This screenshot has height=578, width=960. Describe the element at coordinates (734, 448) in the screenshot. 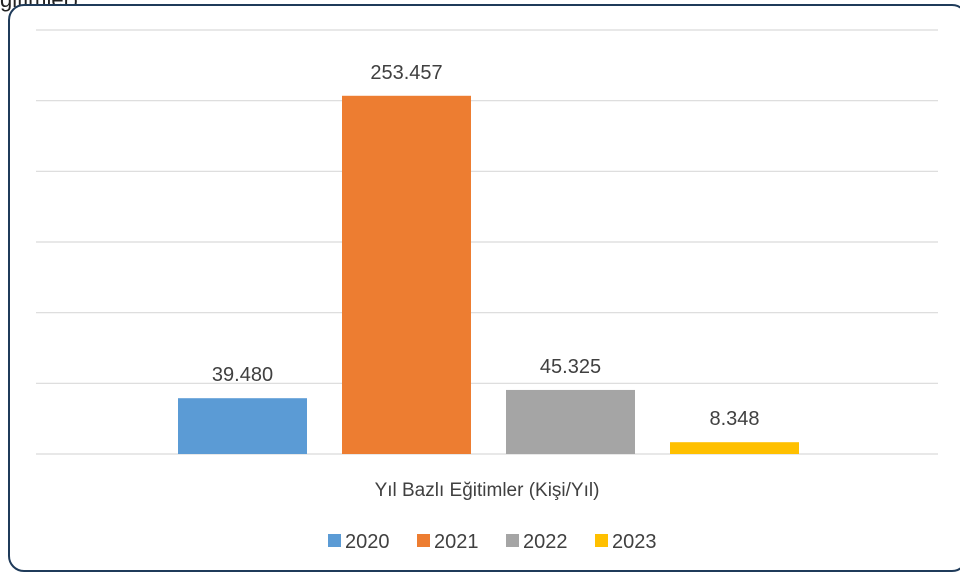

I see `bar-2023` at that location.